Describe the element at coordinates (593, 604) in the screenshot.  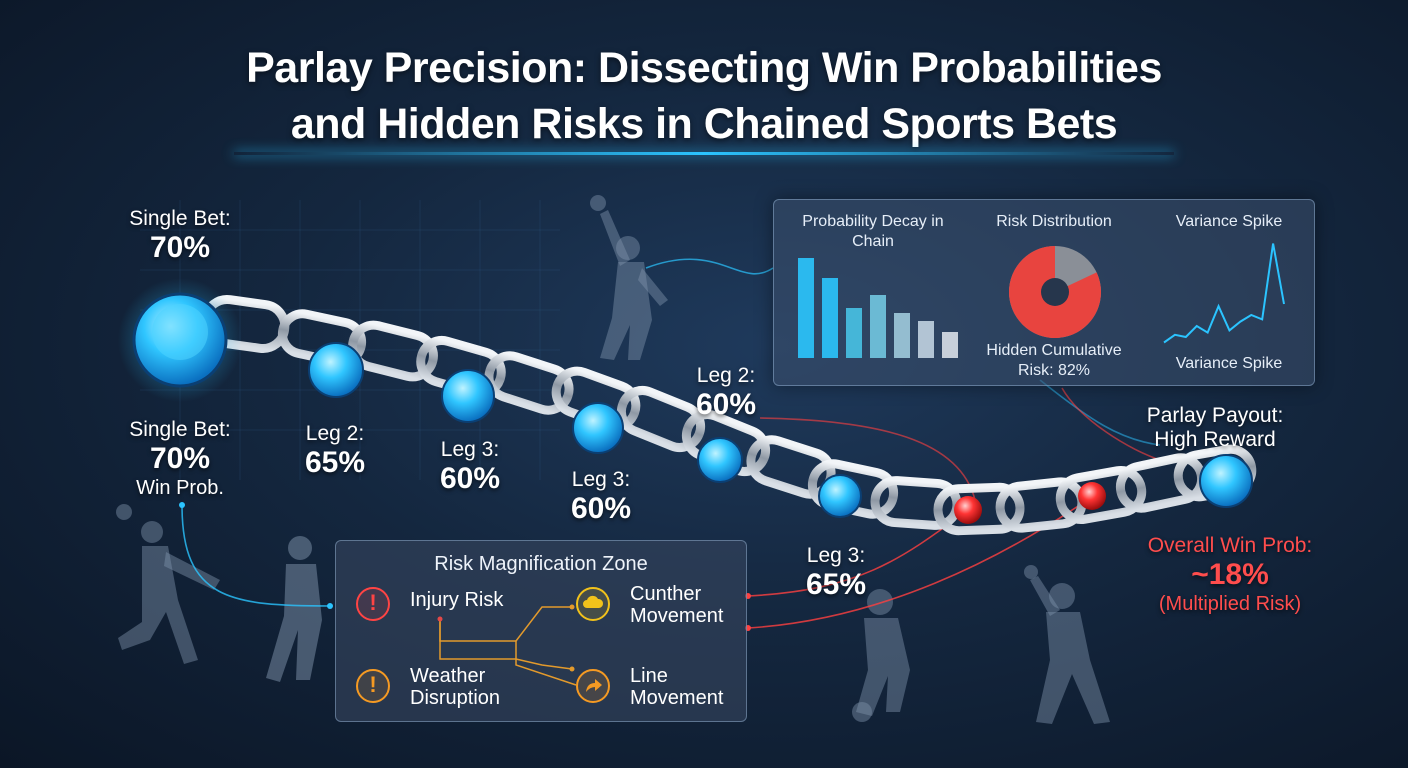
I see `cloud-icon` at that location.